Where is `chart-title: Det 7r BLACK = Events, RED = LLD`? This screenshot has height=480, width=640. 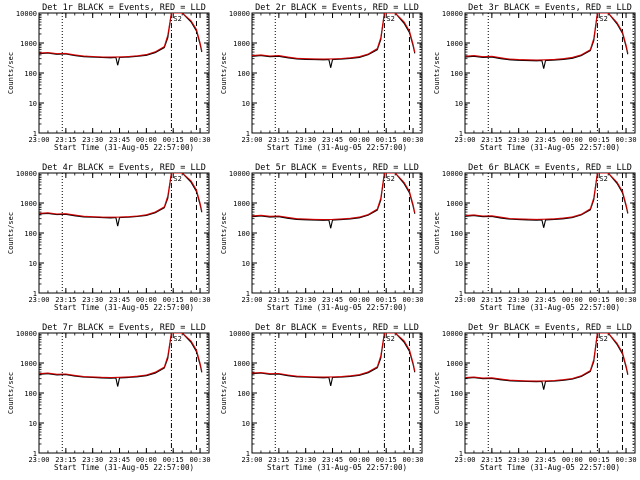
chart-title: Det 7r BLACK = Events, RED = LLD is located at coordinates (124, 328).